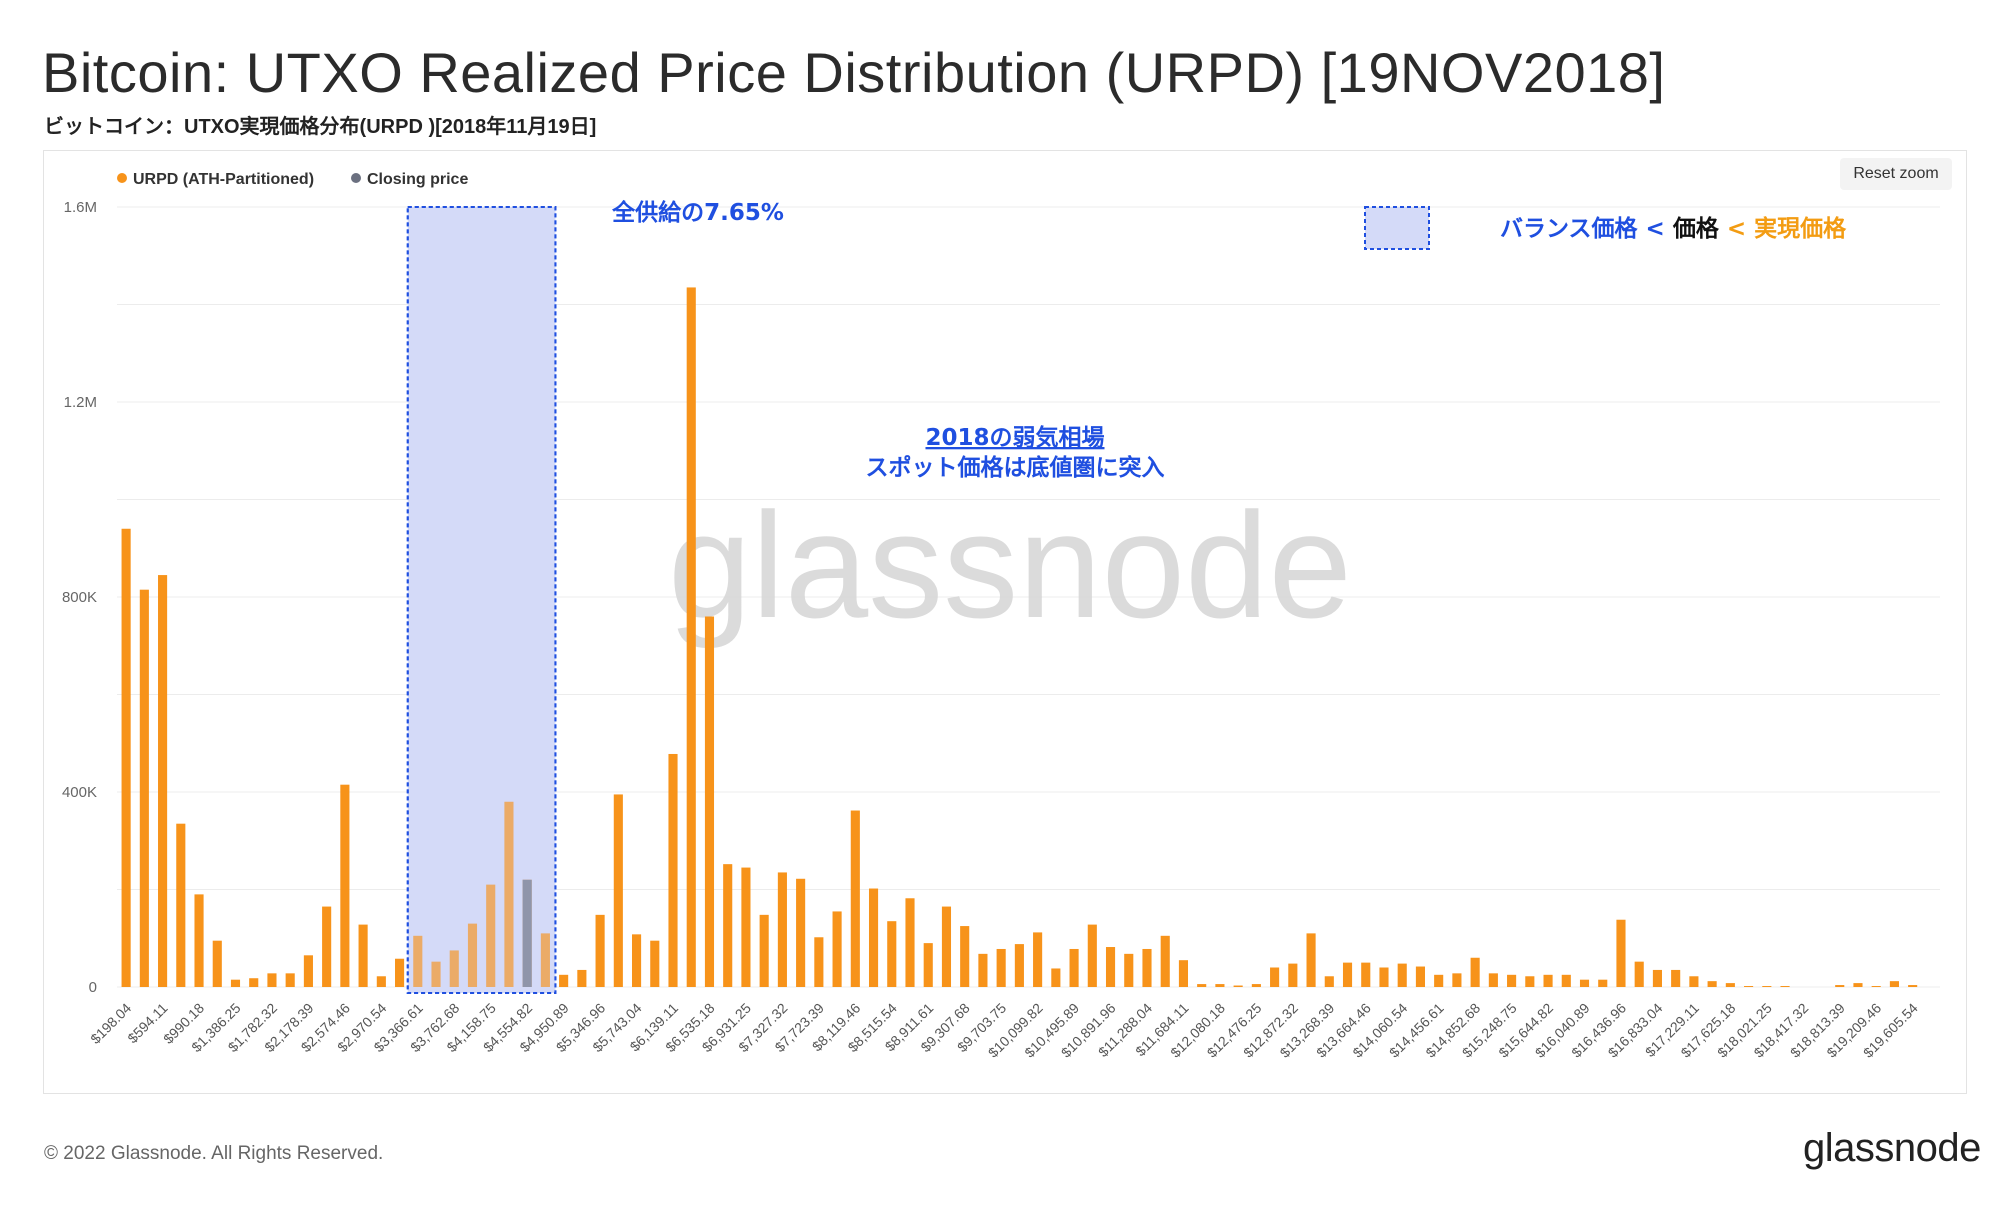  I want to click on legend-item-urpd: URPD (ATH-Partitioned), so click(215, 179).